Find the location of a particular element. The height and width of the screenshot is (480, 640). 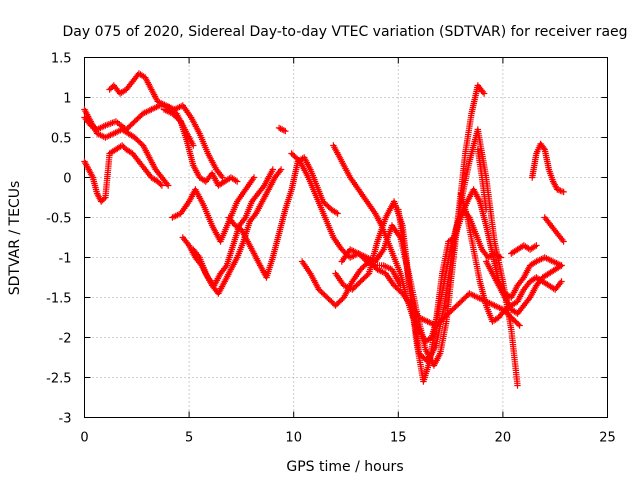

y-tick-label: -1.5 is located at coordinates (58, 299).